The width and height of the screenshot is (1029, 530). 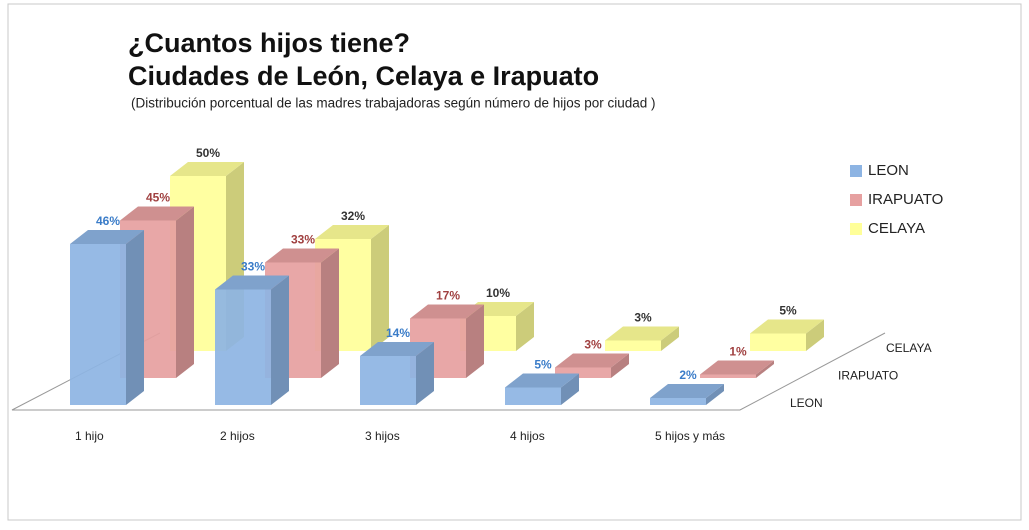 What do you see at coordinates (888, 170) in the screenshot?
I see `legend-label: LEON` at bounding box center [888, 170].